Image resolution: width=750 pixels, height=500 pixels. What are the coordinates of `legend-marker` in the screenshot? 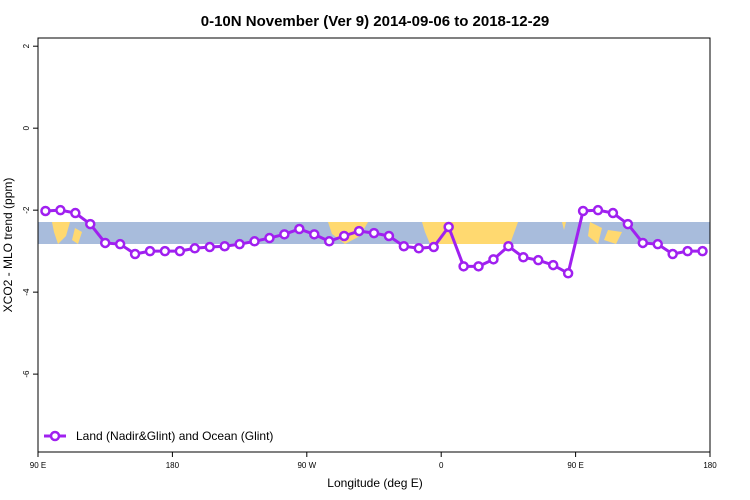 It's located at (55, 436).